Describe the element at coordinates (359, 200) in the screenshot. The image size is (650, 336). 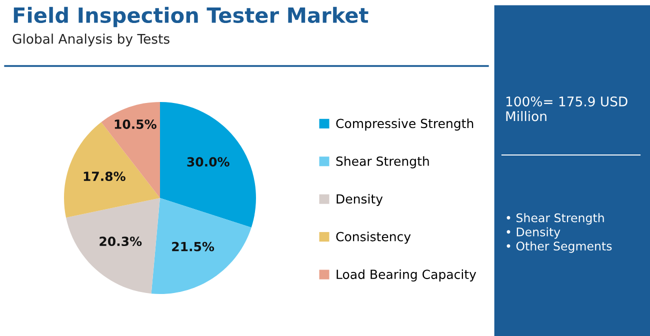
I see `legend-label: Density` at that location.